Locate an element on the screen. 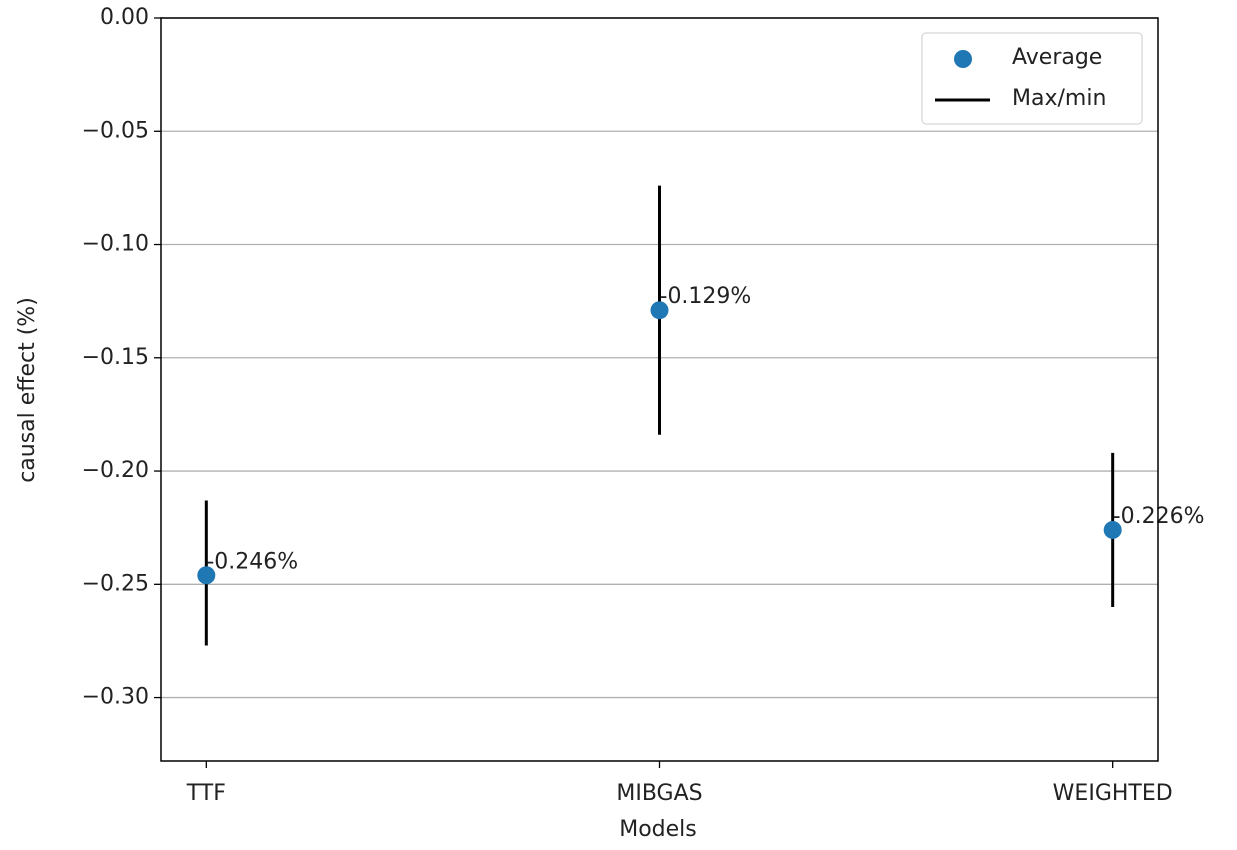 The width and height of the screenshot is (1237, 850). x-axis-label: Models is located at coordinates (658, 829).